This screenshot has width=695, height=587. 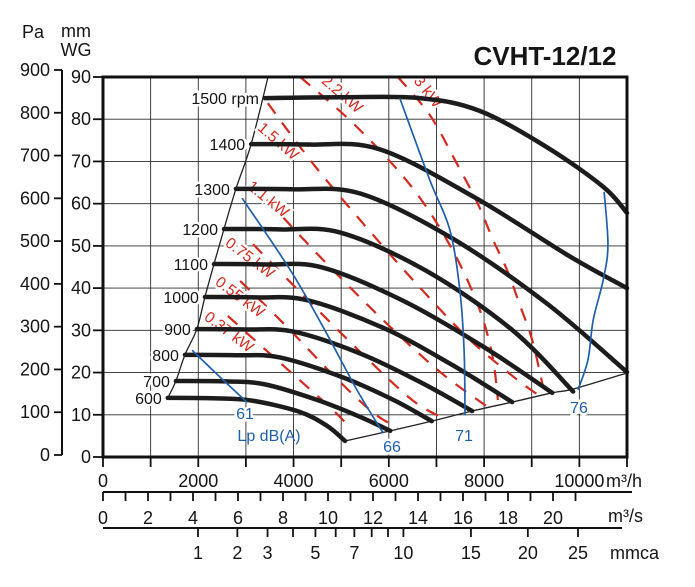 I want to click on rpm-curve-label: 1000, so click(x=181, y=298).